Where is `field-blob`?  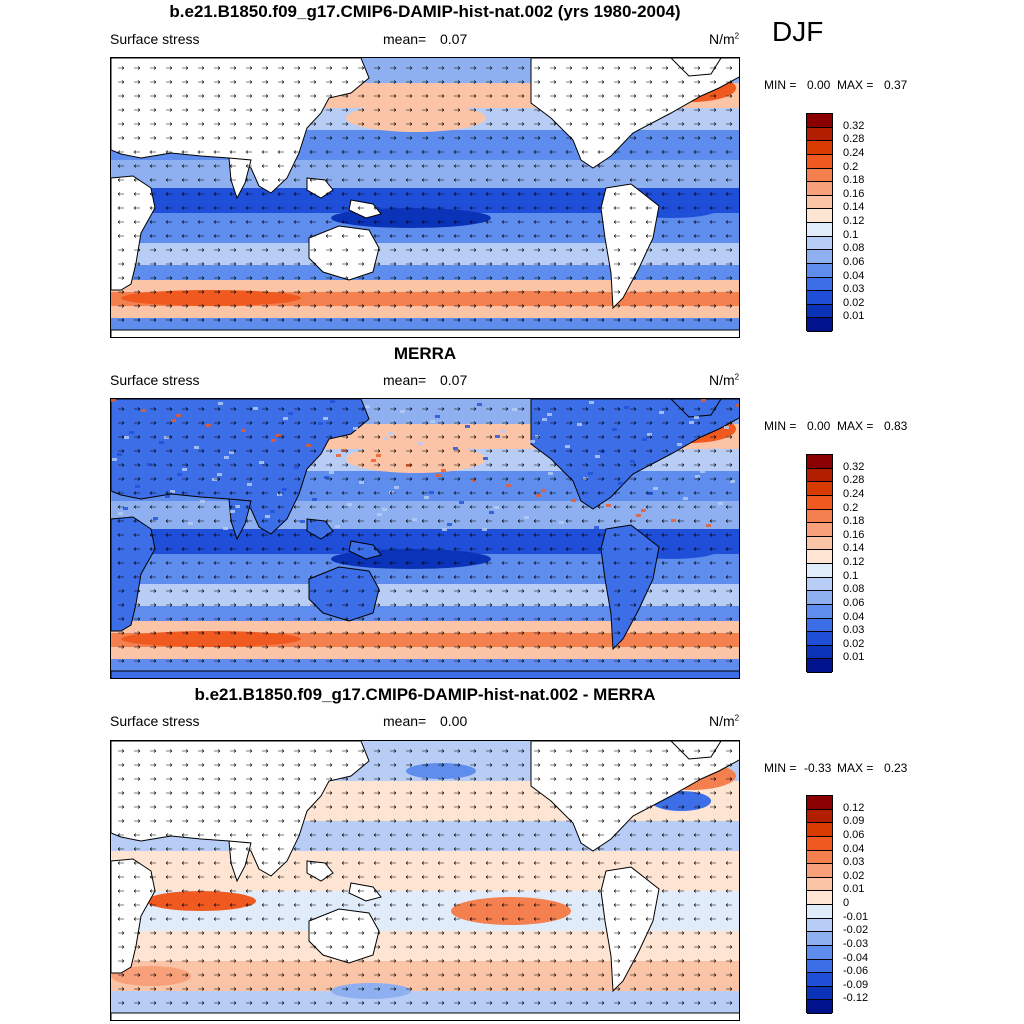
field-blob is located at coordinates (211, 639).